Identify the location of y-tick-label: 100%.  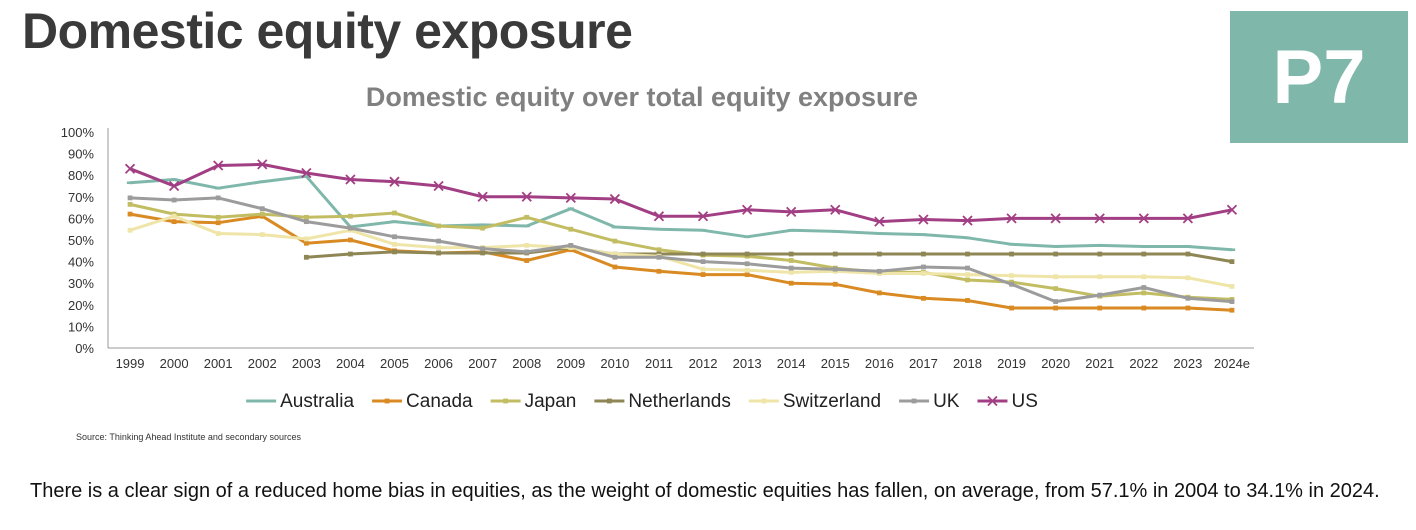
(78, 132).